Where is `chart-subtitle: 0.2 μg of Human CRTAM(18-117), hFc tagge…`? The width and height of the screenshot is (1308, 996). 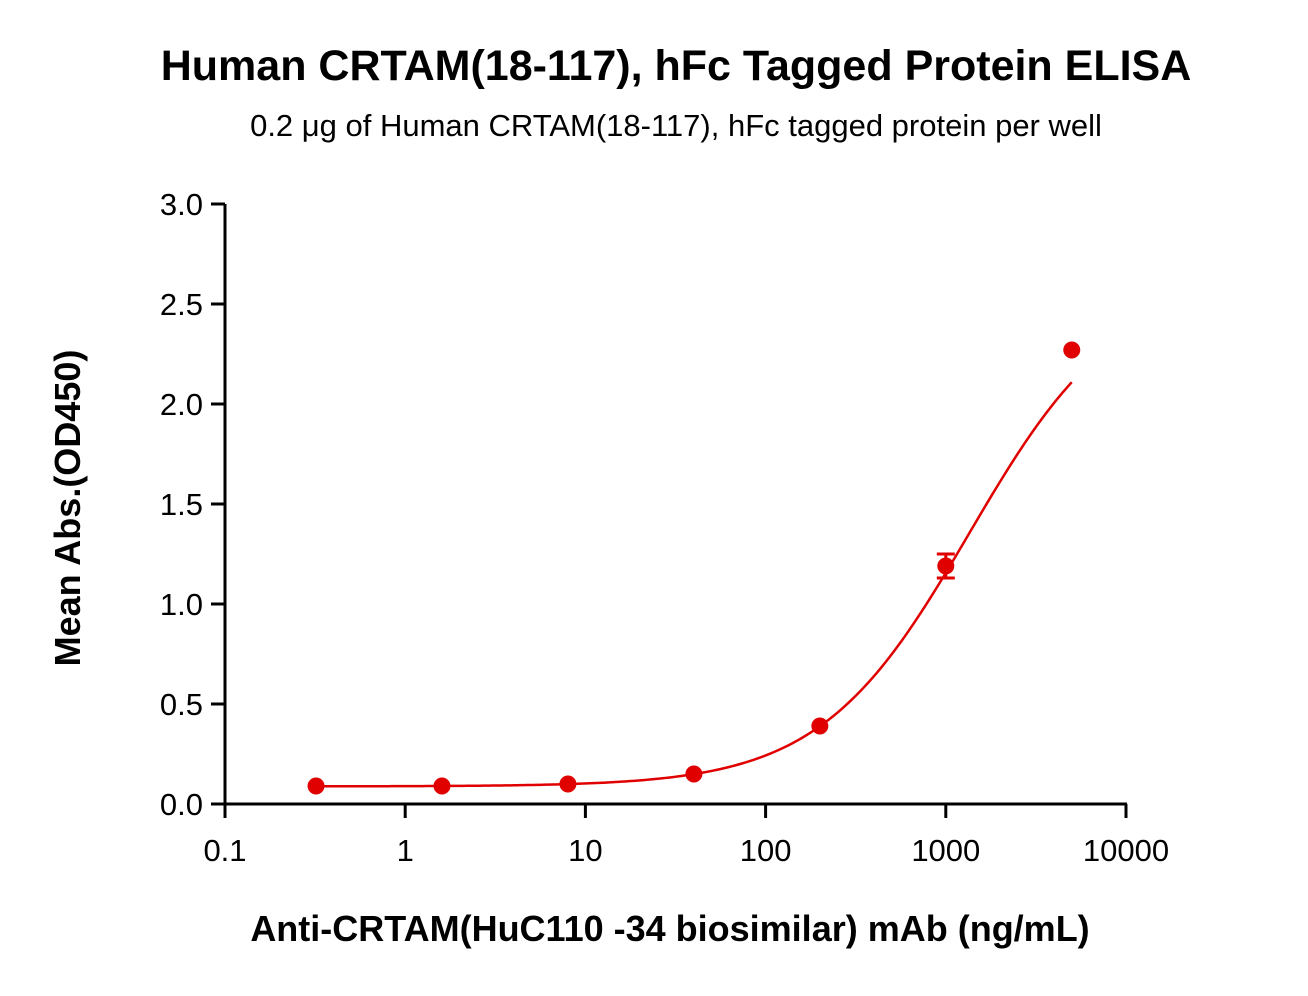 chart-subtitle: 0.2 μg of Human CRTAM(18-117), hFc tagge… is located at coordinates (676, 125).